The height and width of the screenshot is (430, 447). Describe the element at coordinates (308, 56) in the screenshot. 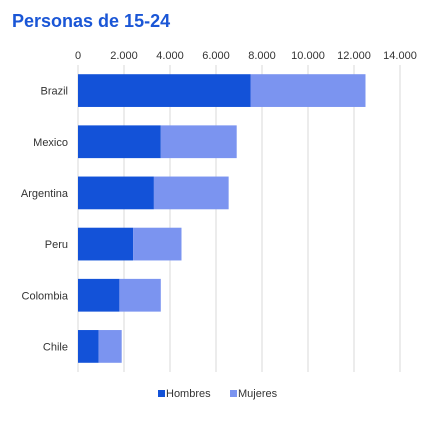

I see `x-tick-label: 10.000` at that location.